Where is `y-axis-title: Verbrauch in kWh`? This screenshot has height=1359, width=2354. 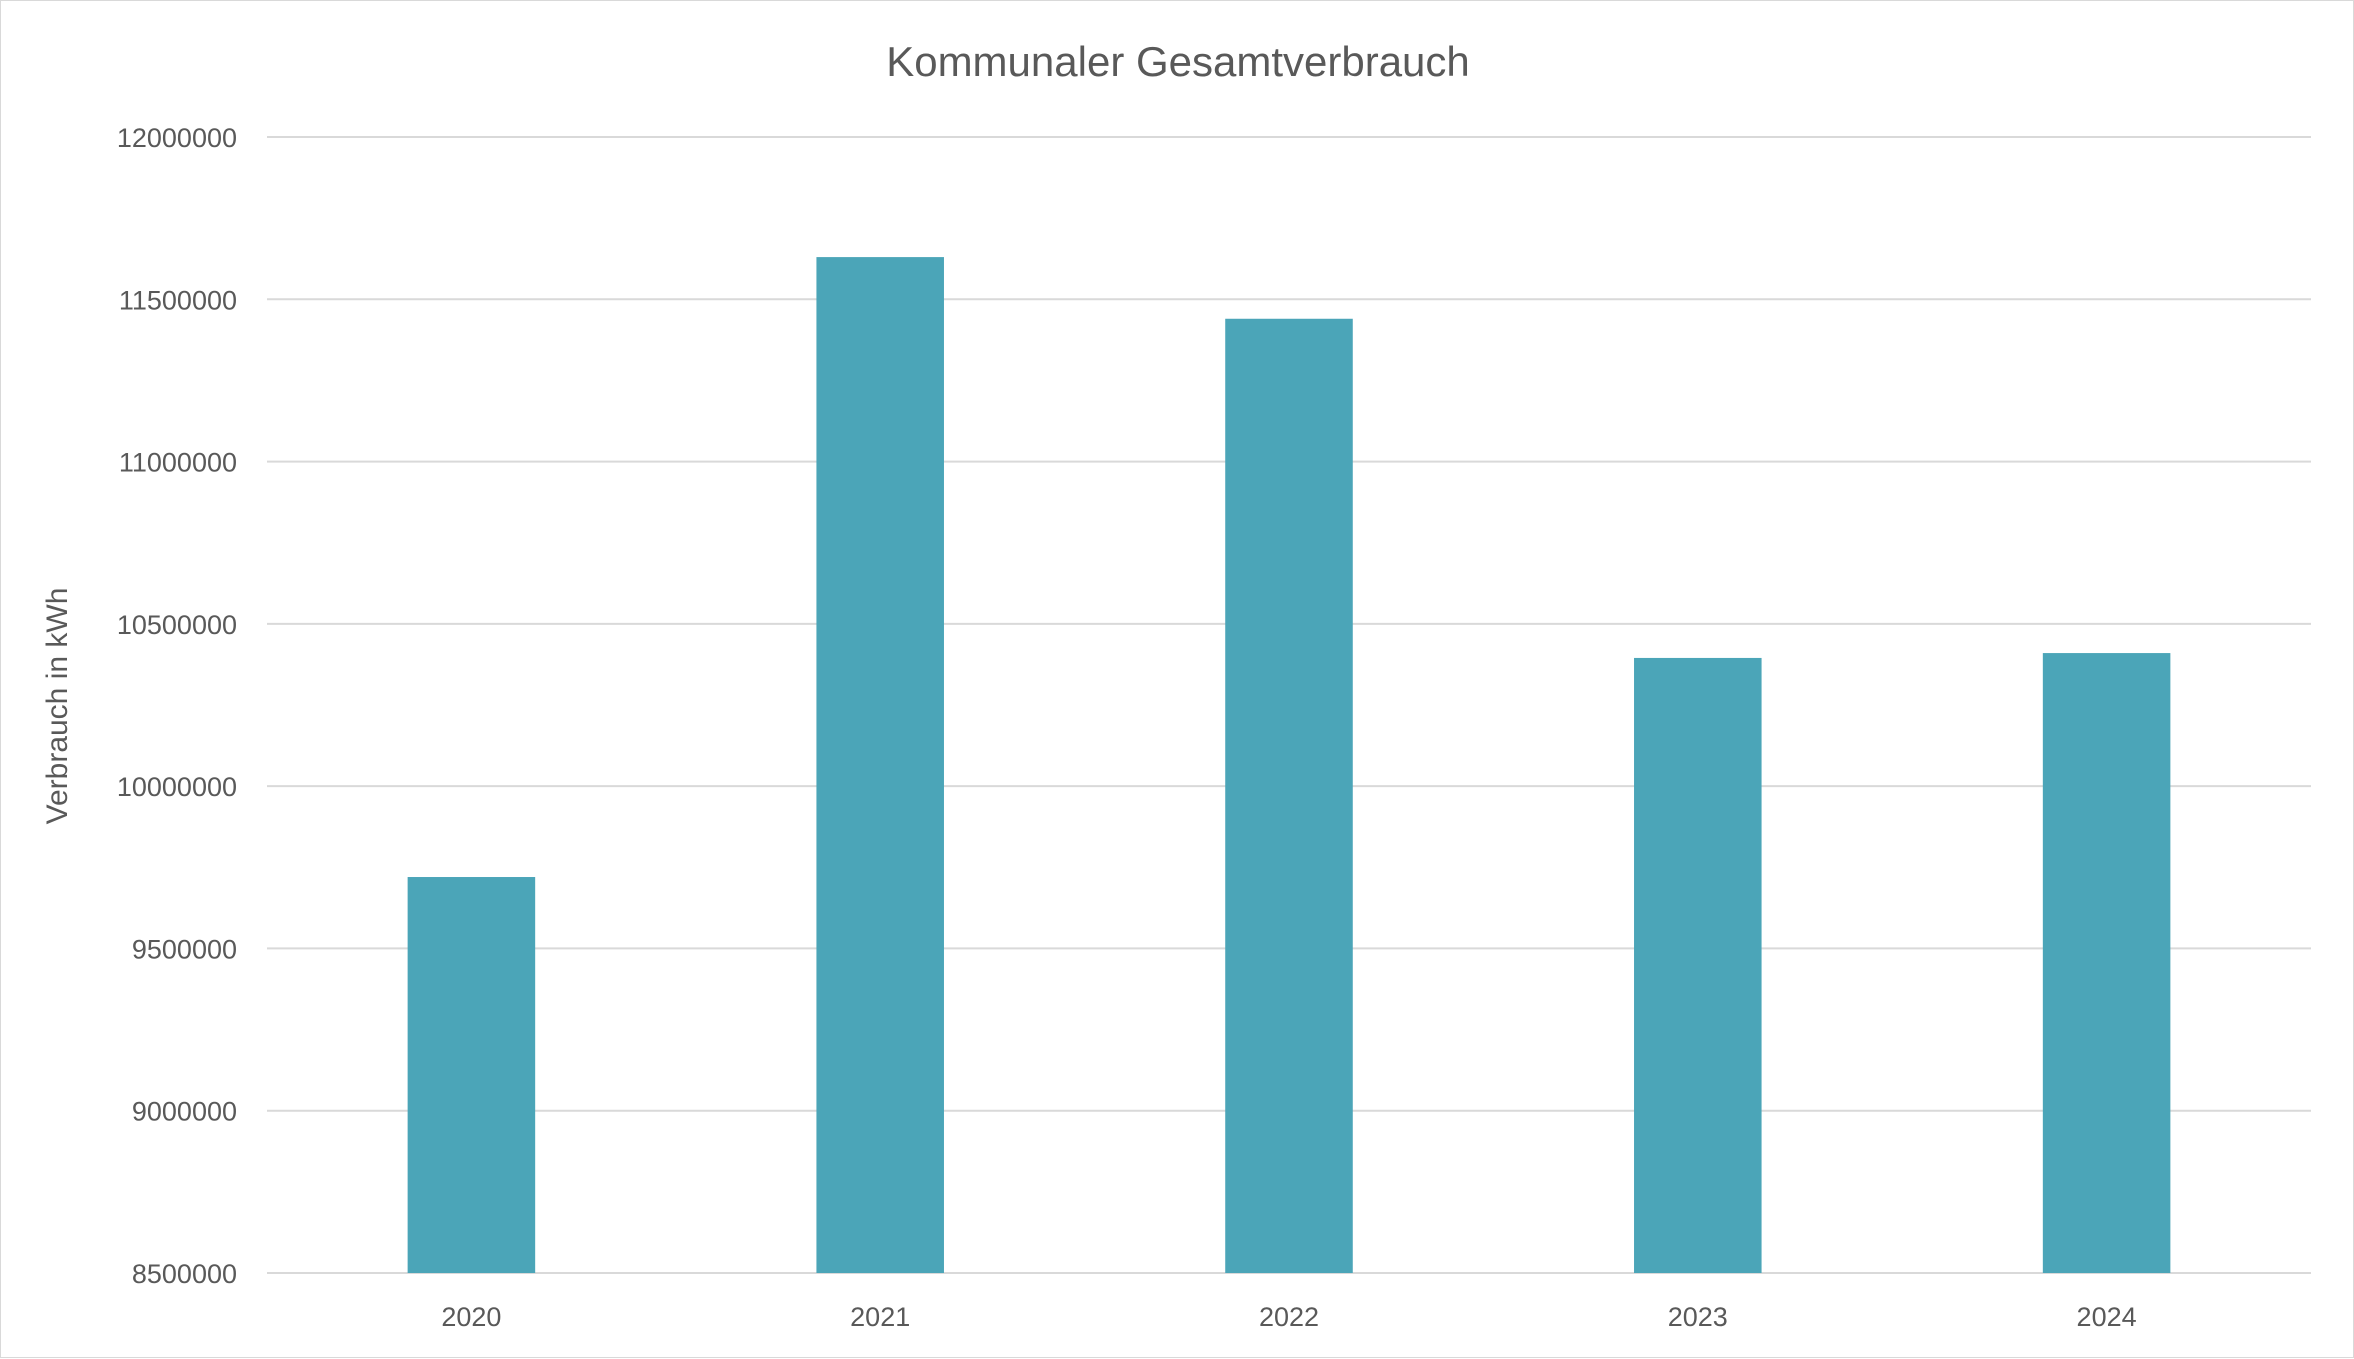 y-axis-title: Verbrauch in kWh is located at coordinates (57, 706).